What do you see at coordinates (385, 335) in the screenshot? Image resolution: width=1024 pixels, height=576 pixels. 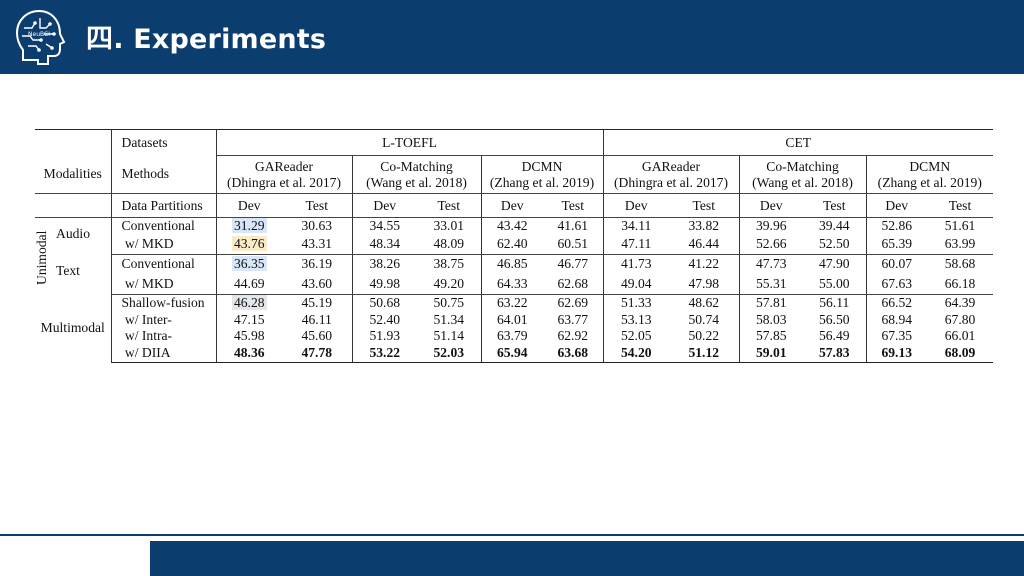 I see `table-cell: 51.93` at bounding box center [385, 335].